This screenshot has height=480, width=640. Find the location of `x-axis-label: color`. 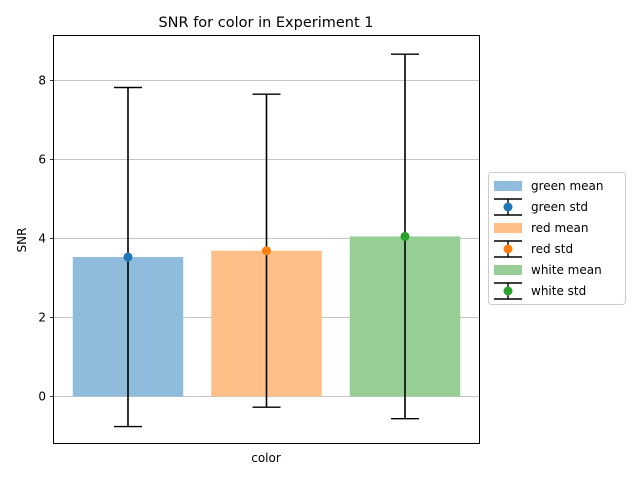

x-axis-label: color is located at coordinates (266, 458).